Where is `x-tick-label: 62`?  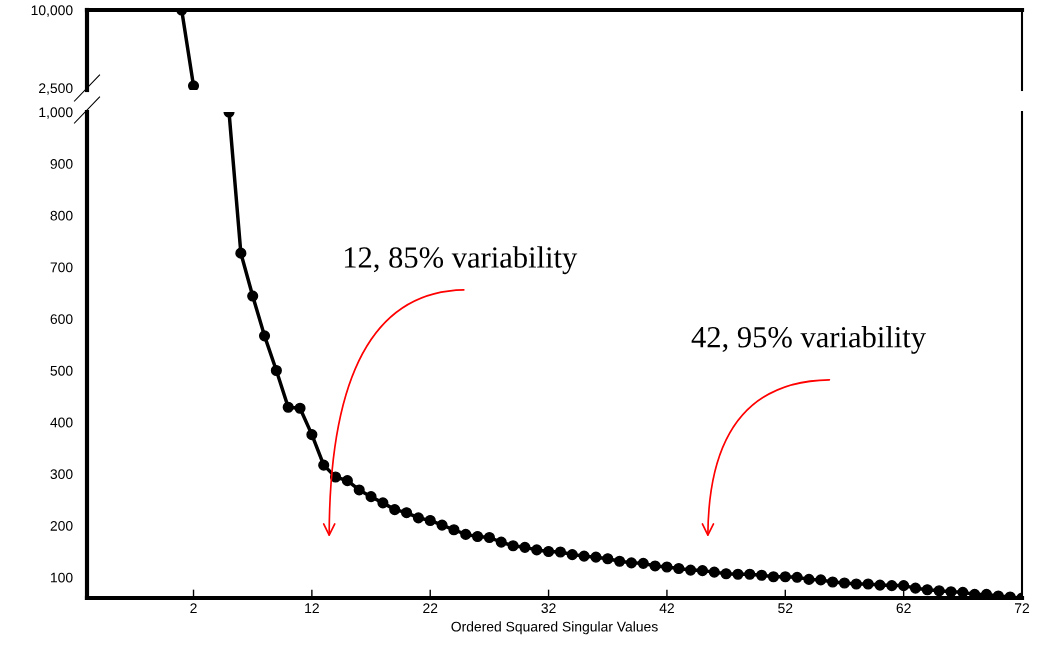
x-tick-label: 62 is located at coordinates (903, 608).